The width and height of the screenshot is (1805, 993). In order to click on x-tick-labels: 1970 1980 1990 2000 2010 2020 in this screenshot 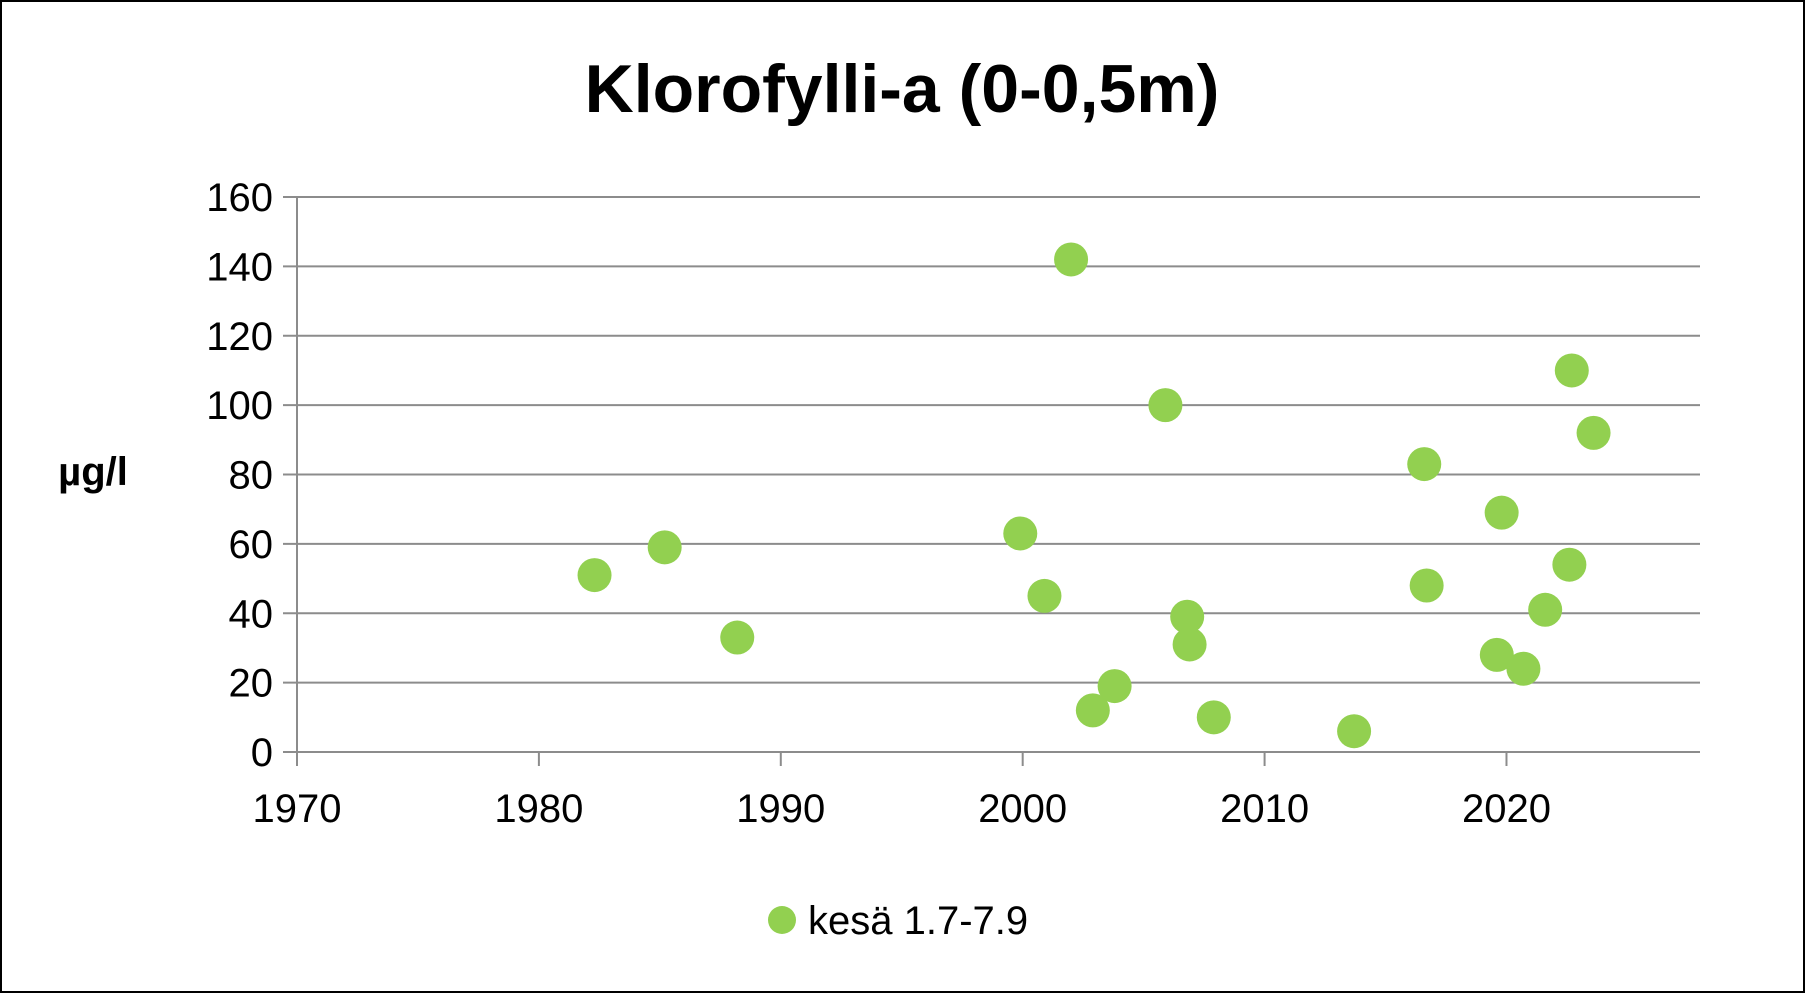, I will do `click(902, 809)`.